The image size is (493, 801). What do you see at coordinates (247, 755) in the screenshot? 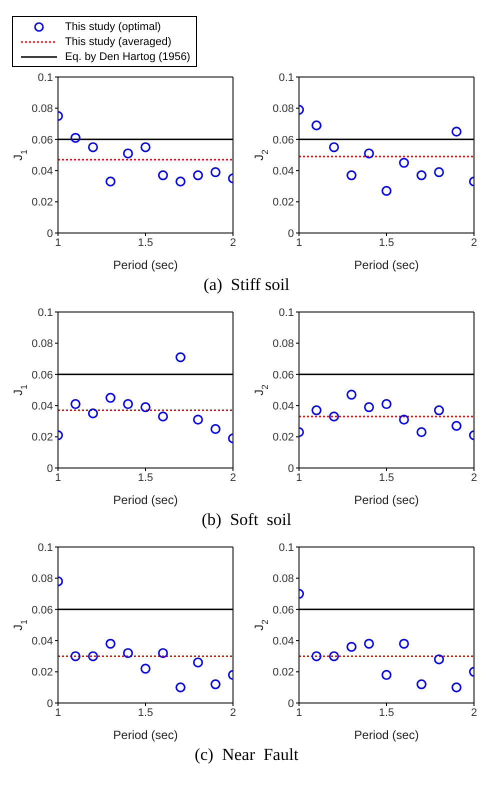
I see `text: (c) Near Fault` at bounding box center [247, 755].